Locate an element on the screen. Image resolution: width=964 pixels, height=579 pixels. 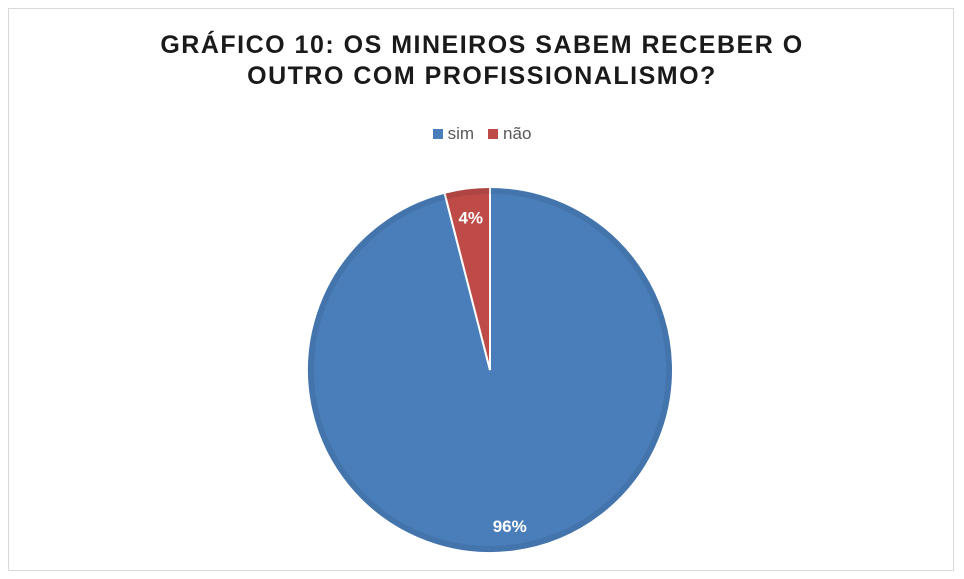
chart-title-line-2: OUTRO COM PROFISSIONALISMO? is located at coordinates (482, 76).